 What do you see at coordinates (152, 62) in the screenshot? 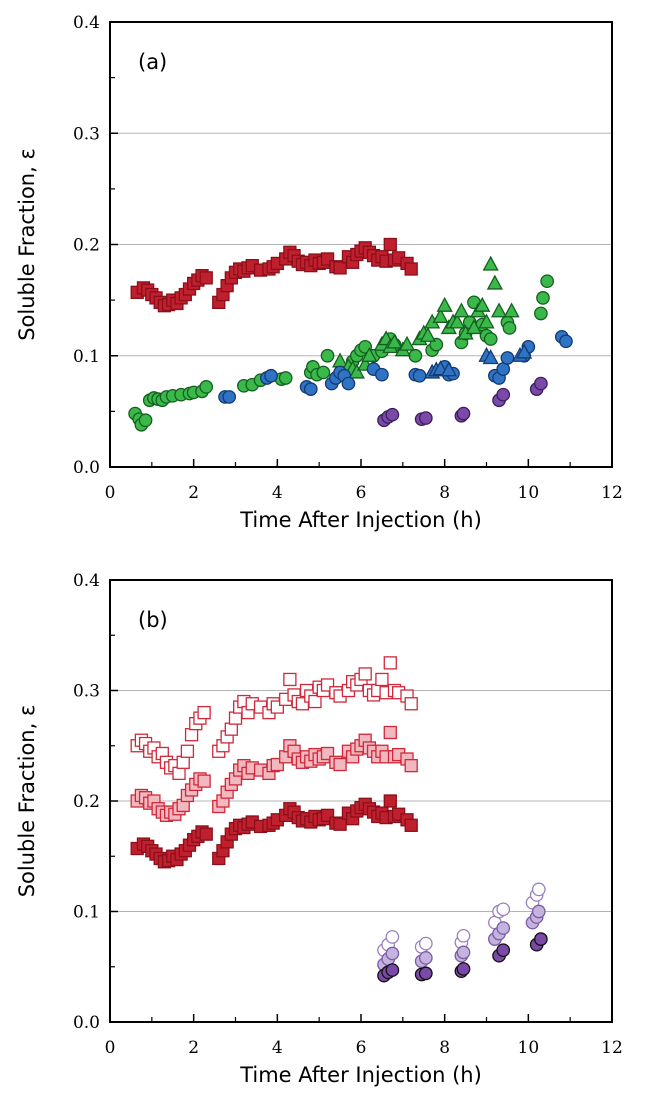
I see `panel-label: (a)` at bounding box center [152, 62].